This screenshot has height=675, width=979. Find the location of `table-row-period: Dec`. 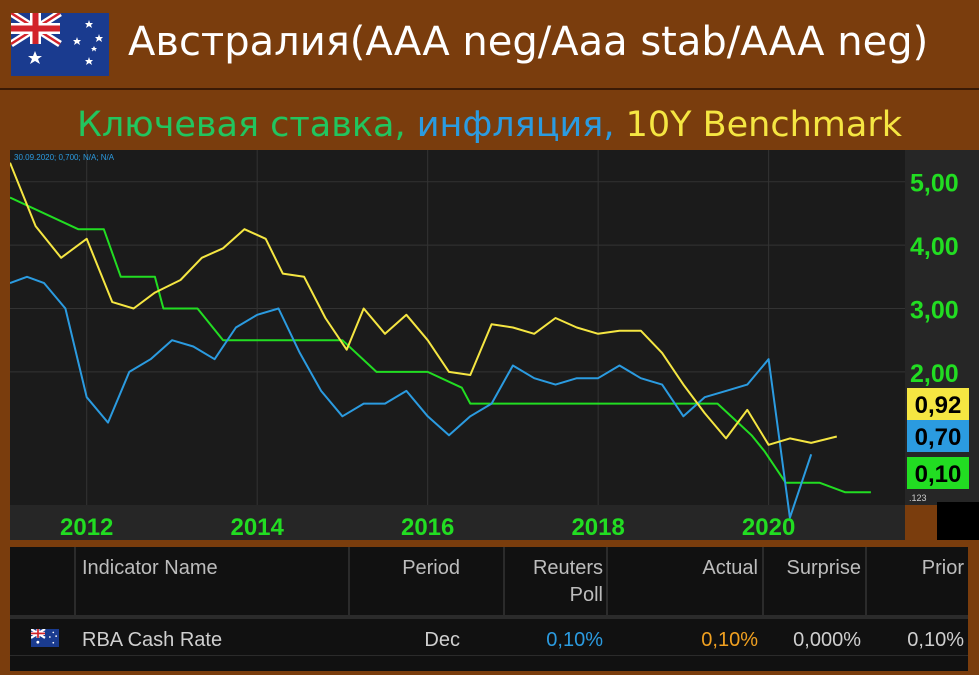

table-row-period: Dec is located at coordinates (442, 640).